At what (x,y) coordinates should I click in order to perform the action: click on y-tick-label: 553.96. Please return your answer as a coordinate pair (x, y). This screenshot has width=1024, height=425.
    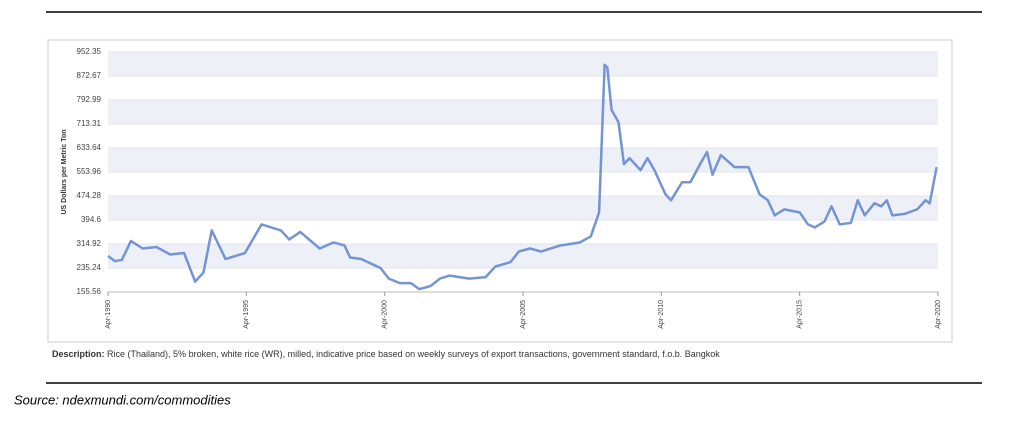
    Looking at the image, I should click on (89, 171).